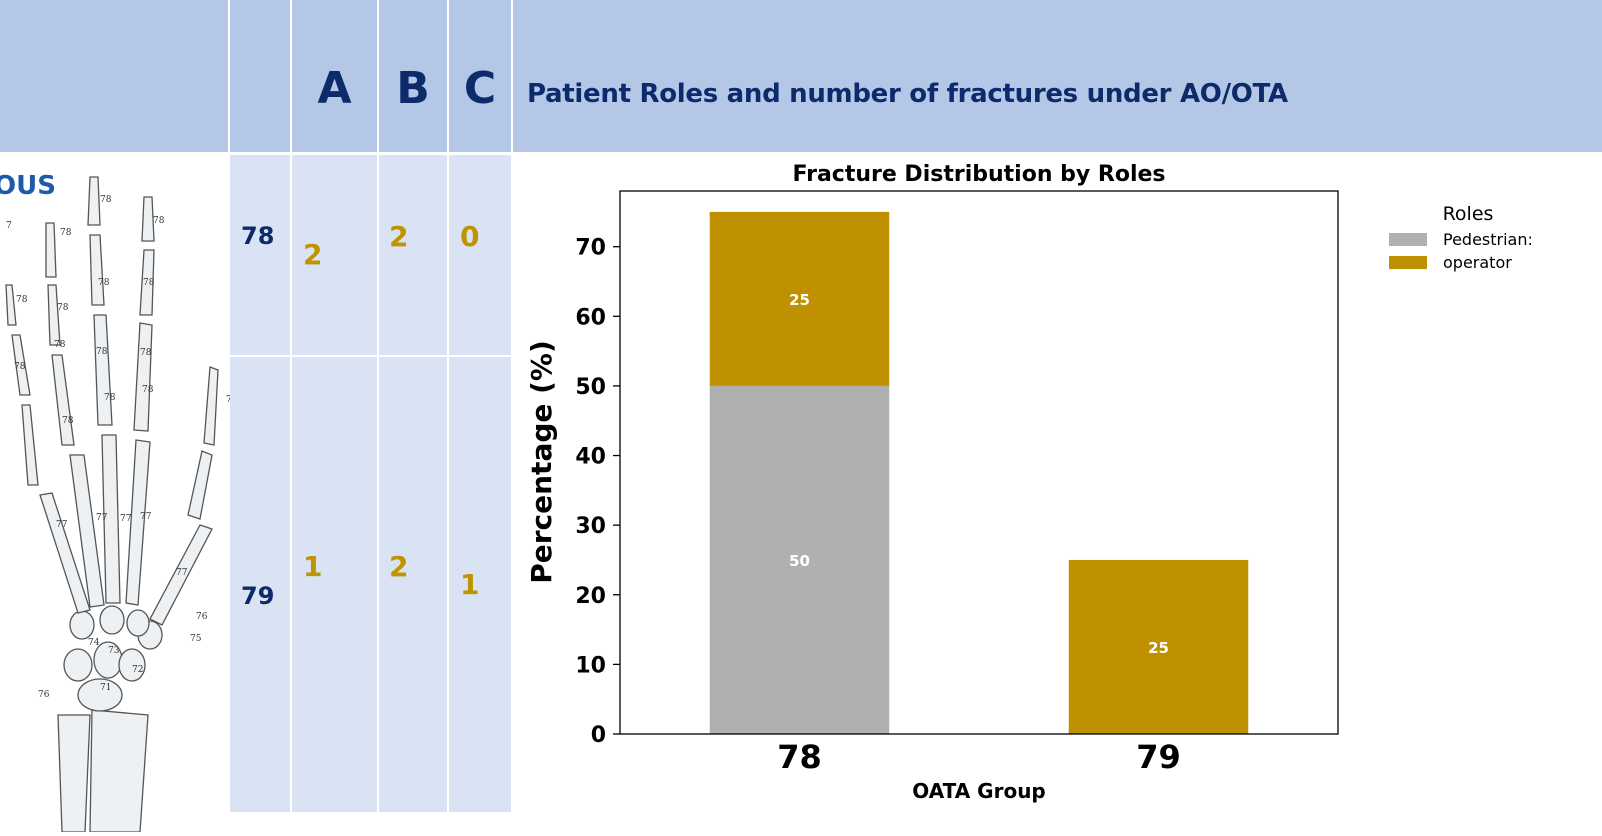  I want to click on x-axis-label: OATA Group, so click(979, 791).